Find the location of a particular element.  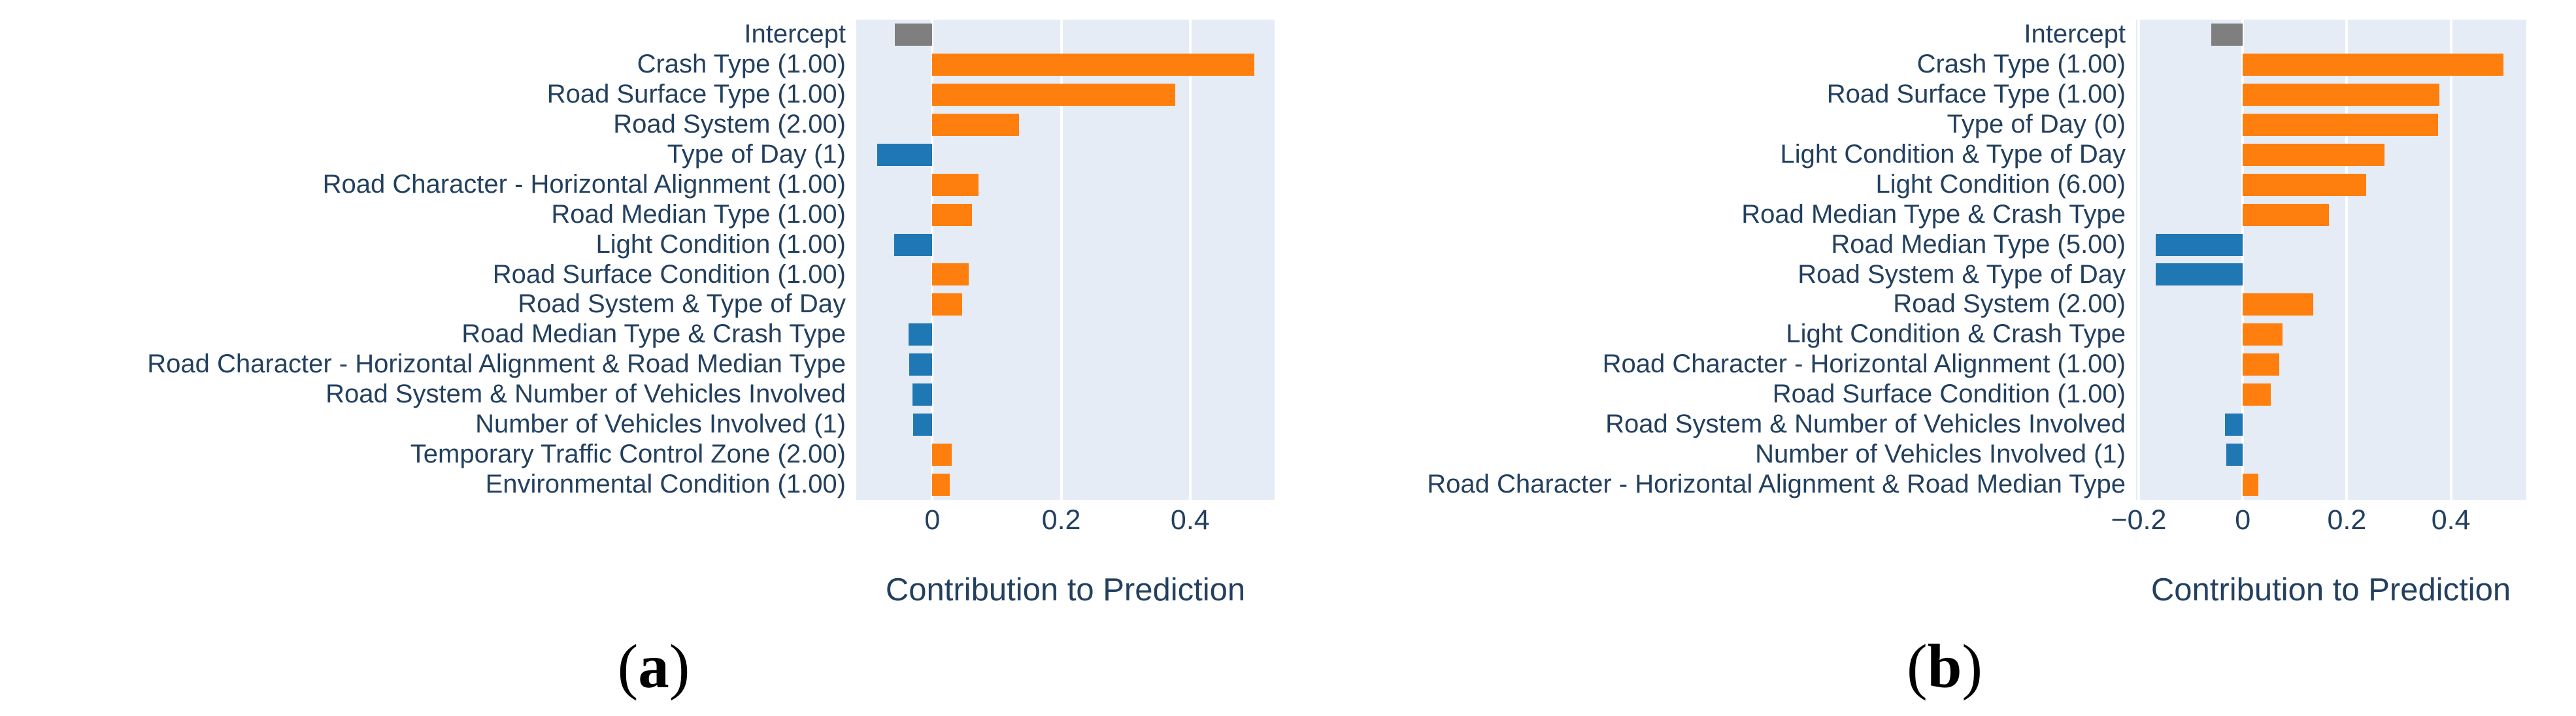

y-axis-label: Light Condition & Type of Day is located at coordinates (1953, 154).